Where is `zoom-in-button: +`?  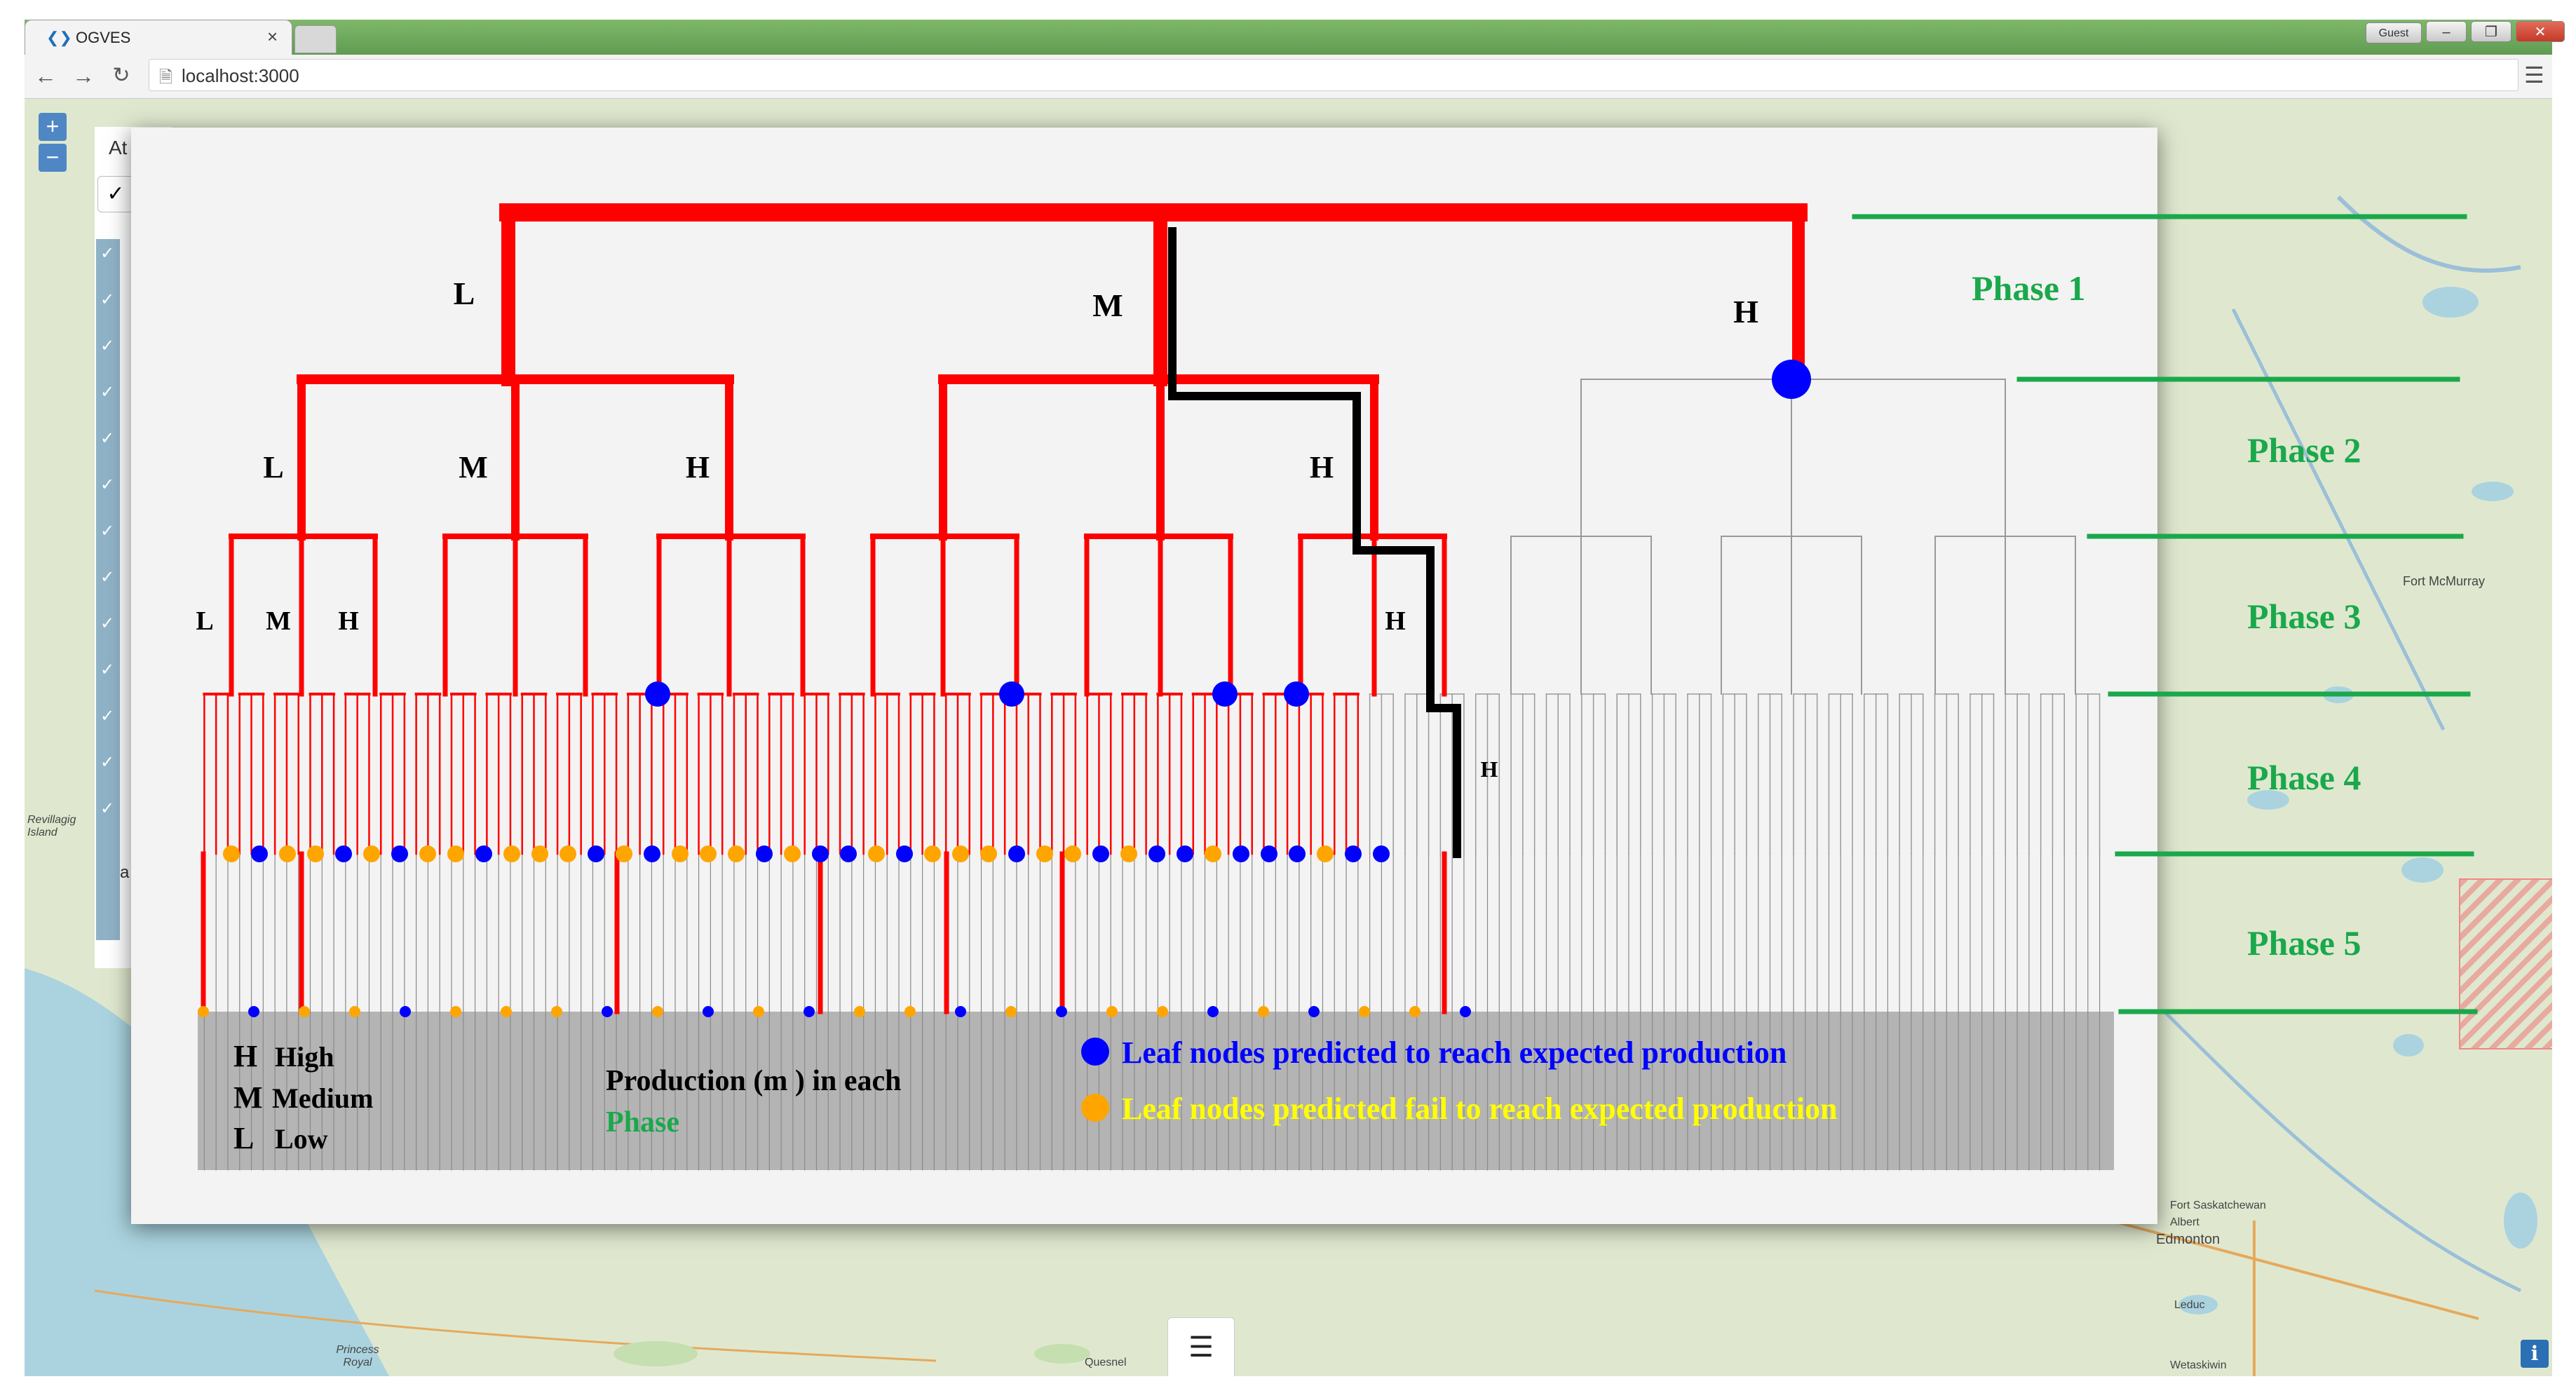
zoom-in-button: + is located at coordinates (53, 127).